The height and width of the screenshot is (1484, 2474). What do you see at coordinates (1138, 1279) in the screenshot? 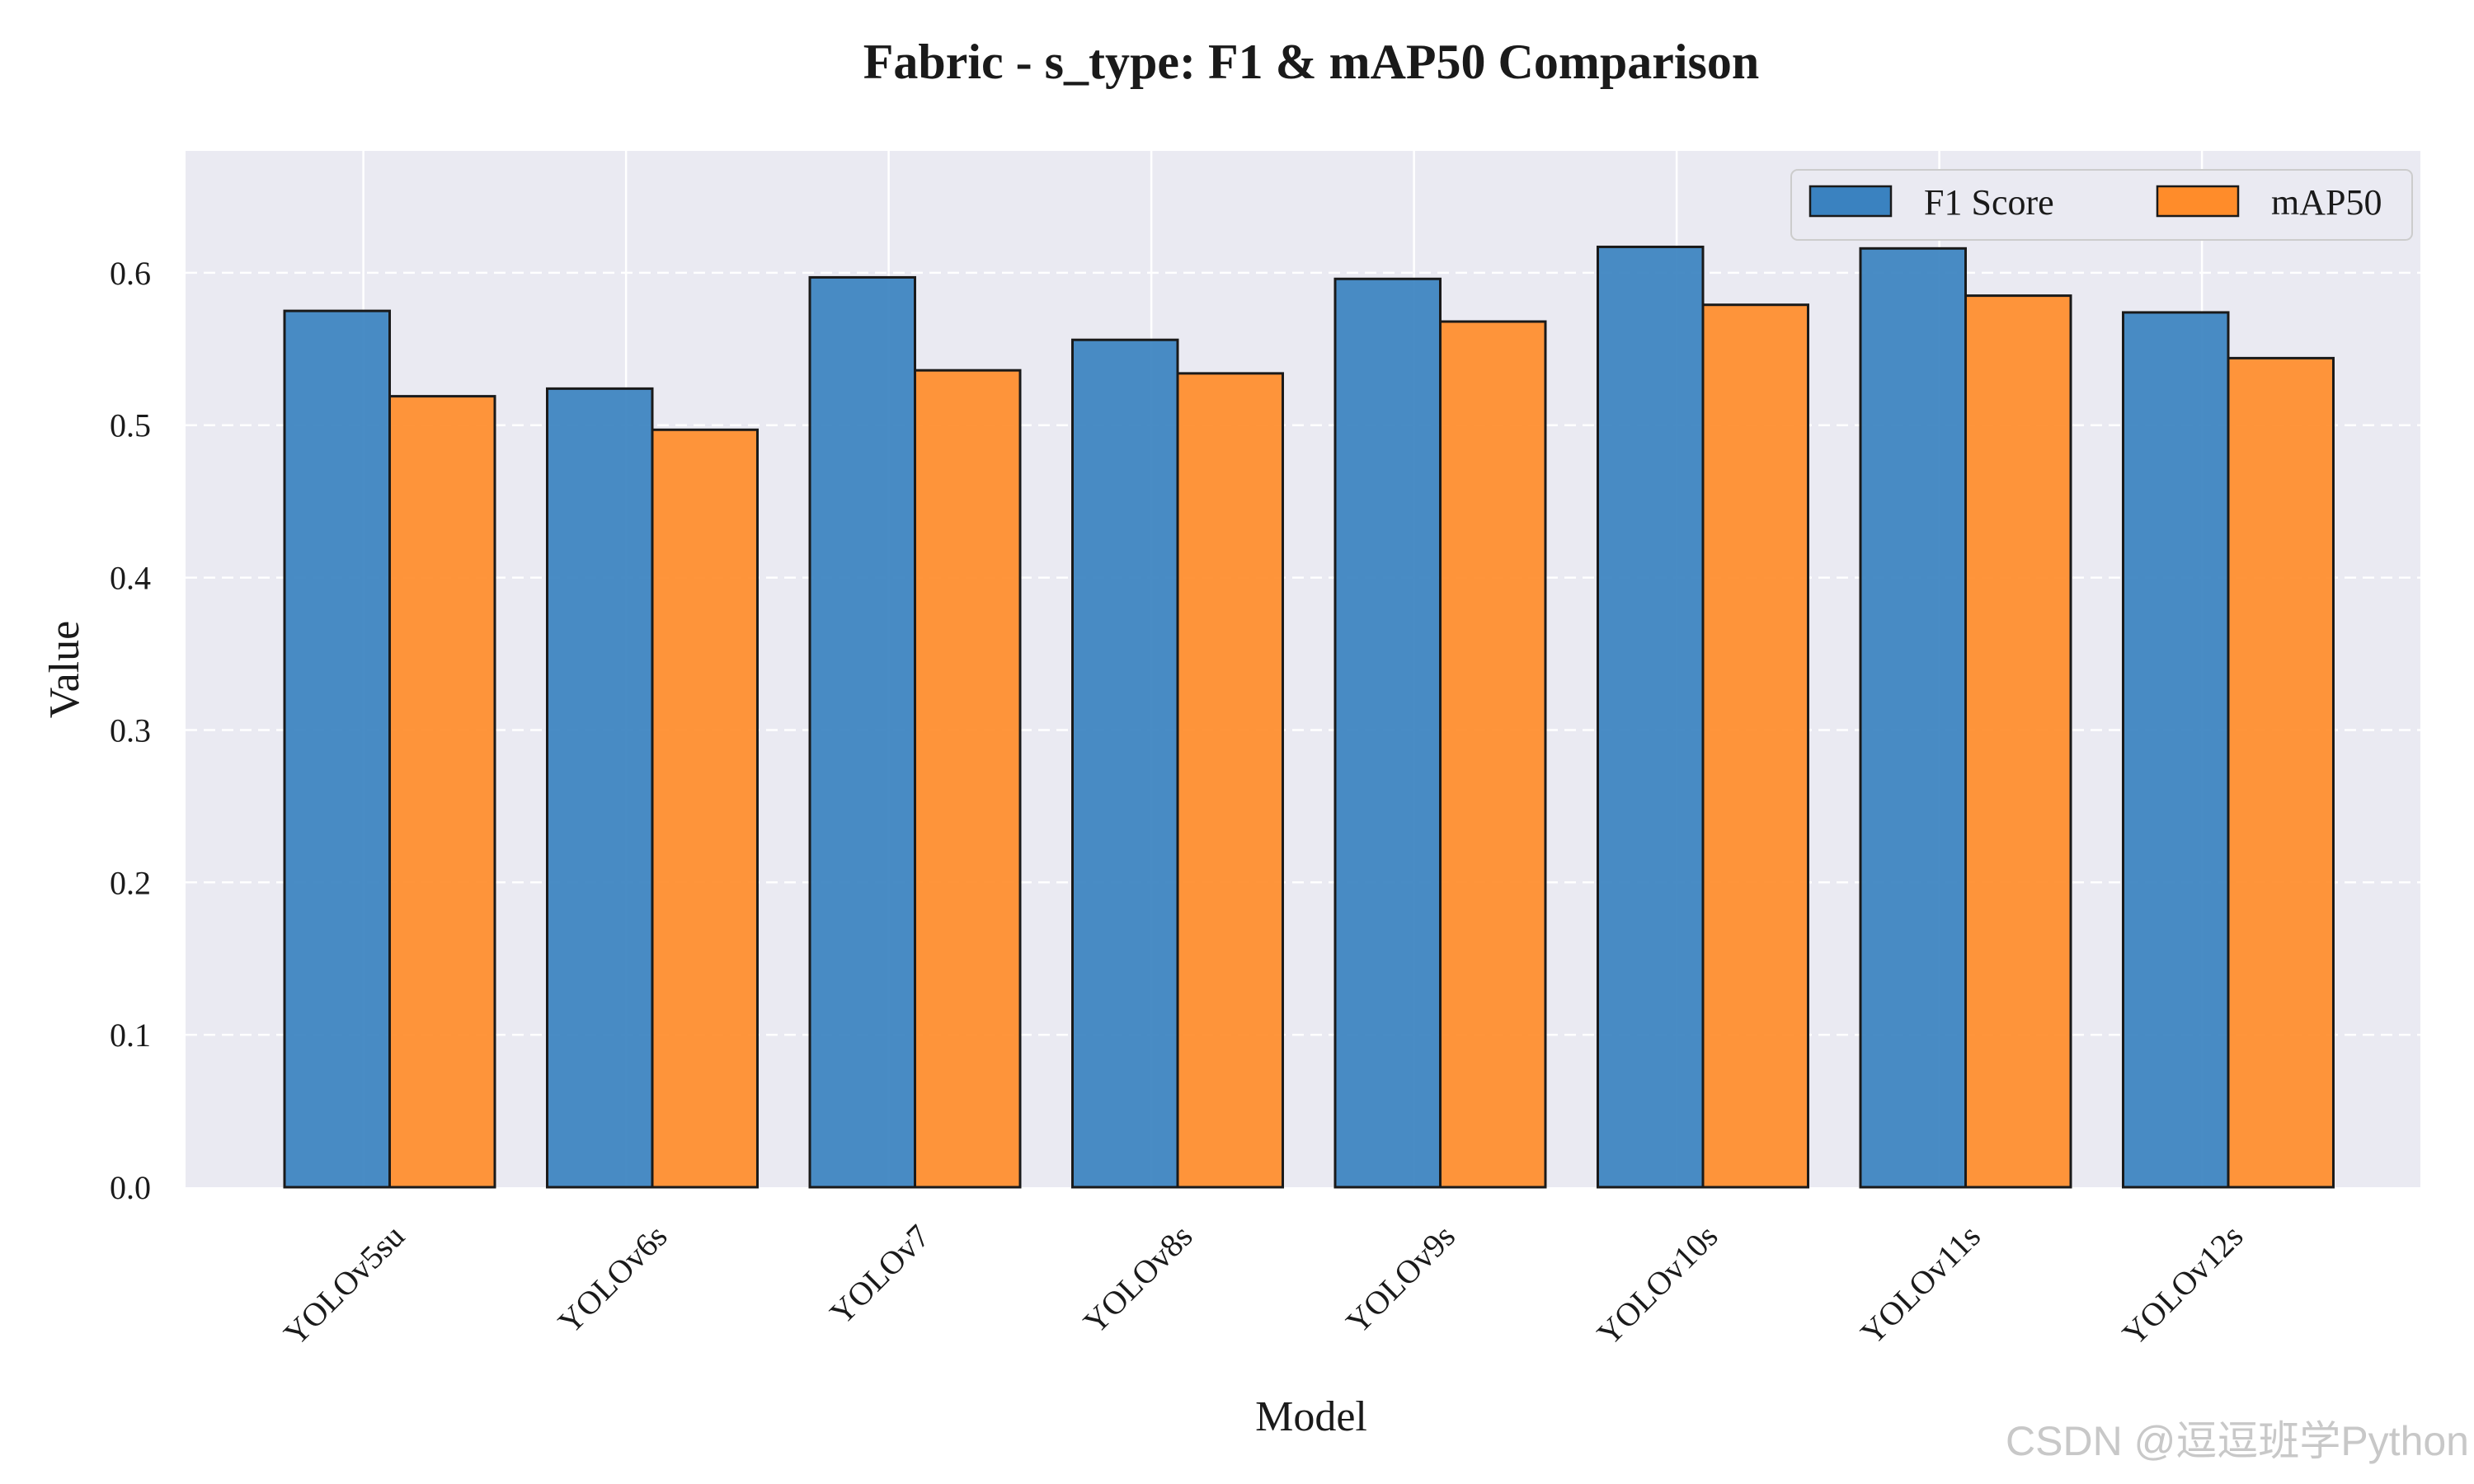
I see `x-tick-label: YOLOv8s` at bounding box center [1138, 1279].